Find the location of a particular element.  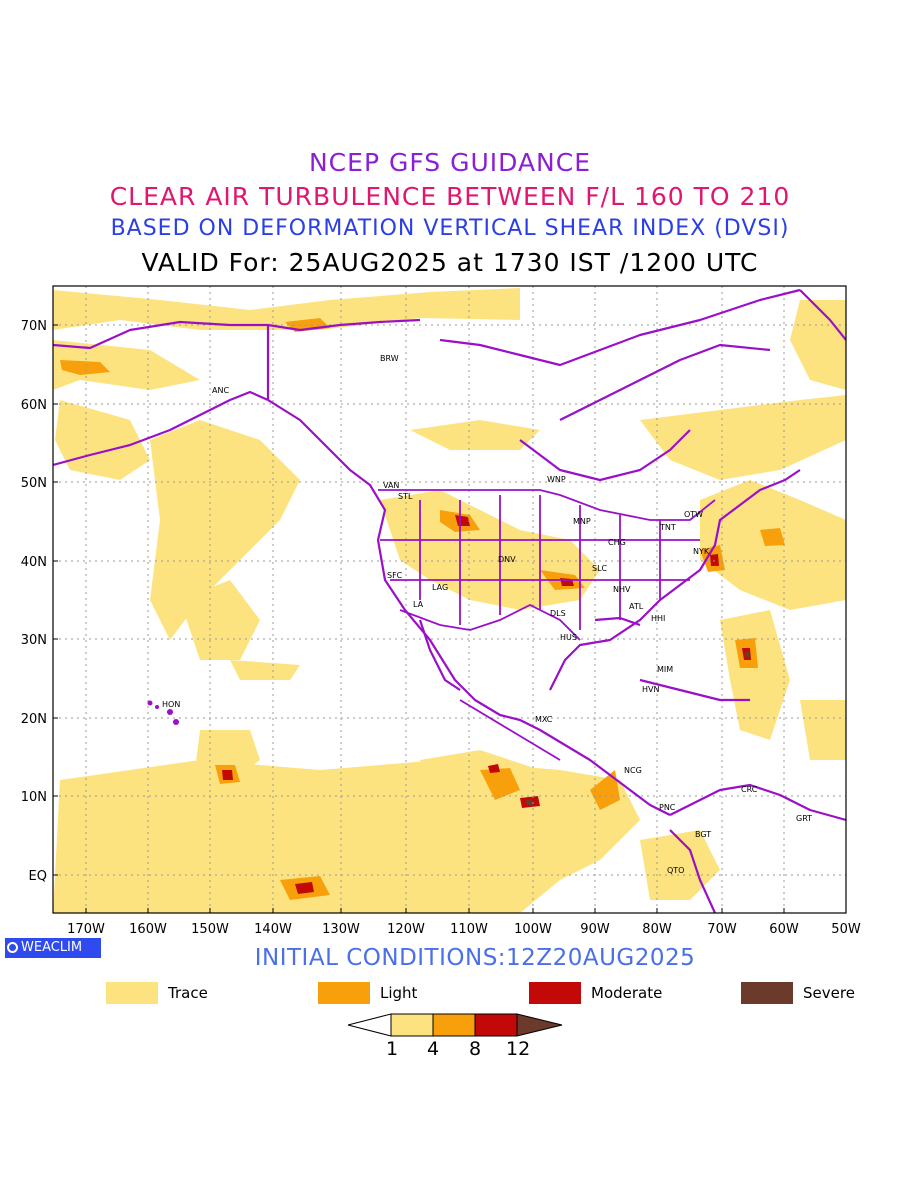

longitude-ticks is located at coordinates (466, 910).